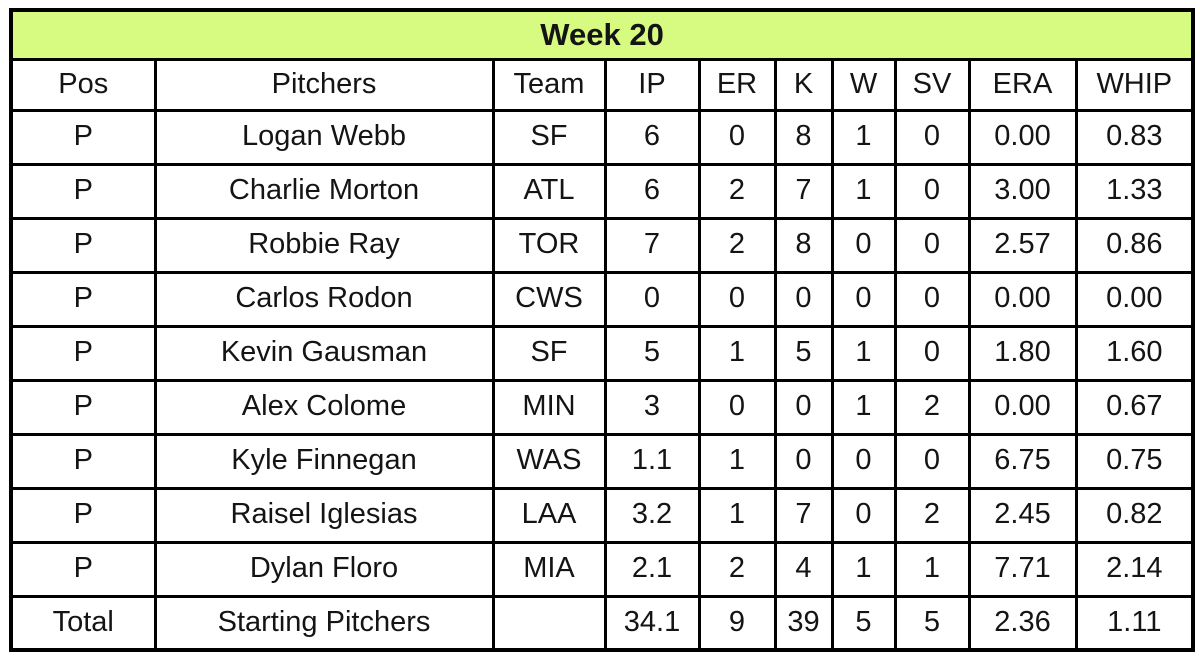  I want to click on stat-cell: 0.75, so click(1134, 461).